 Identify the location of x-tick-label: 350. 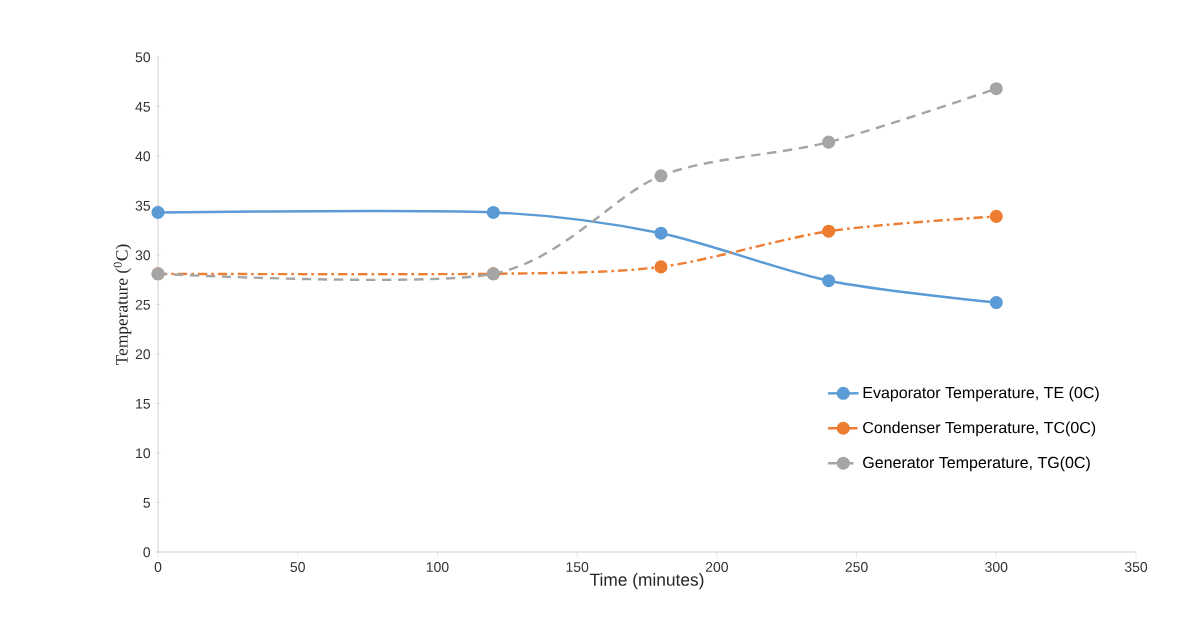
(1136, 567).